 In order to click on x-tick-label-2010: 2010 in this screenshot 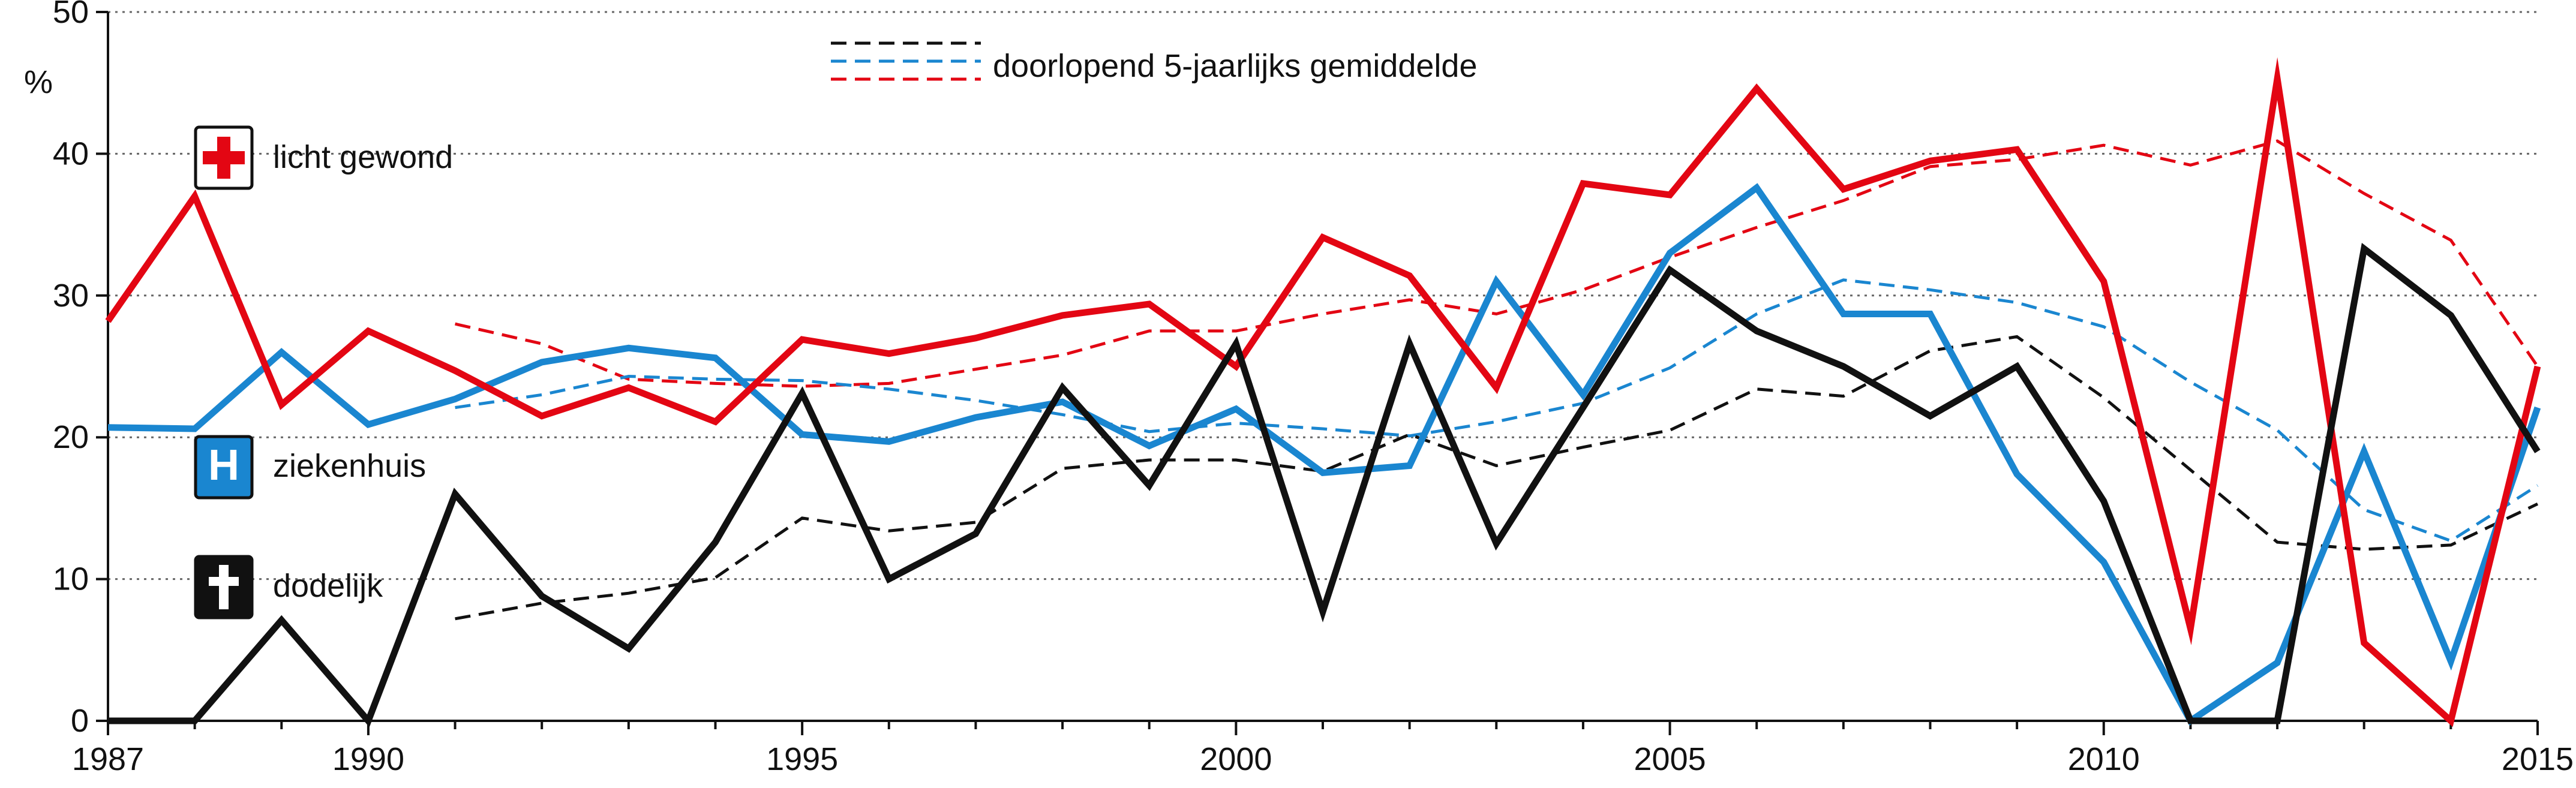, I will do `click(2104, 759)`.